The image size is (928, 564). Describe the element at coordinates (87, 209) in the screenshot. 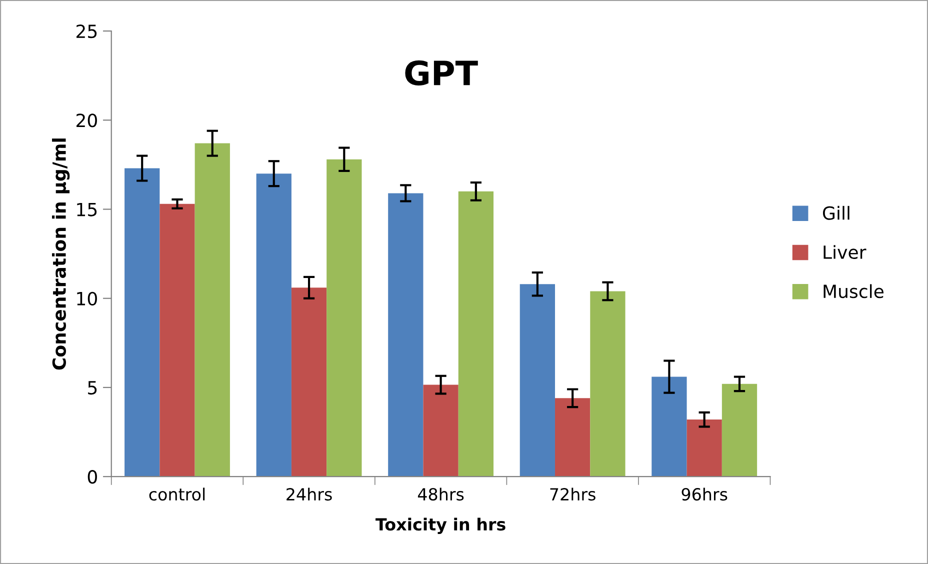

I see `y-tick-label: 15` at that location.